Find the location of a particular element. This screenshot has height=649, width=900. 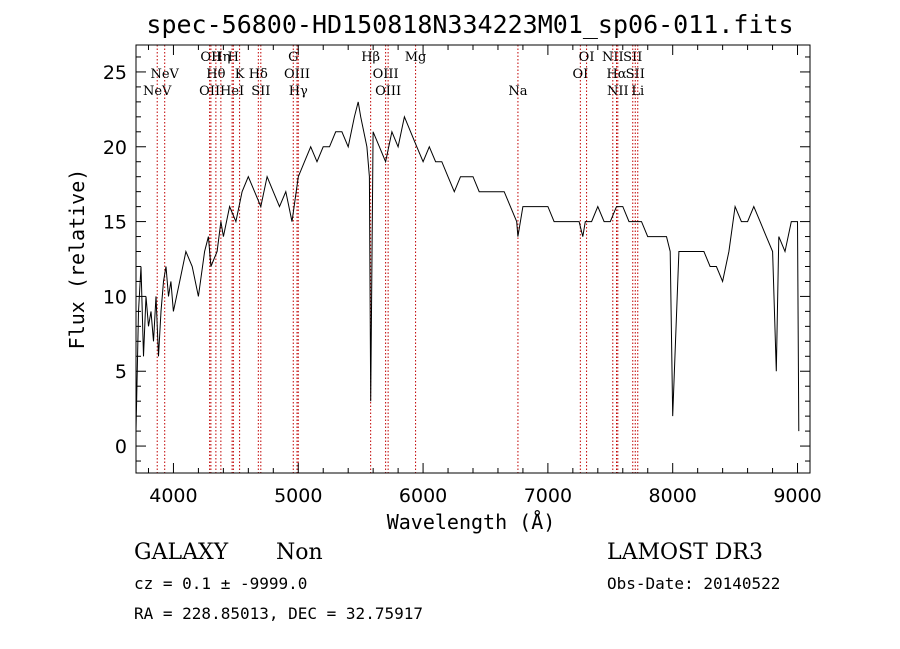

x-tick-label: 5000 is located at coordinates (298, 496).